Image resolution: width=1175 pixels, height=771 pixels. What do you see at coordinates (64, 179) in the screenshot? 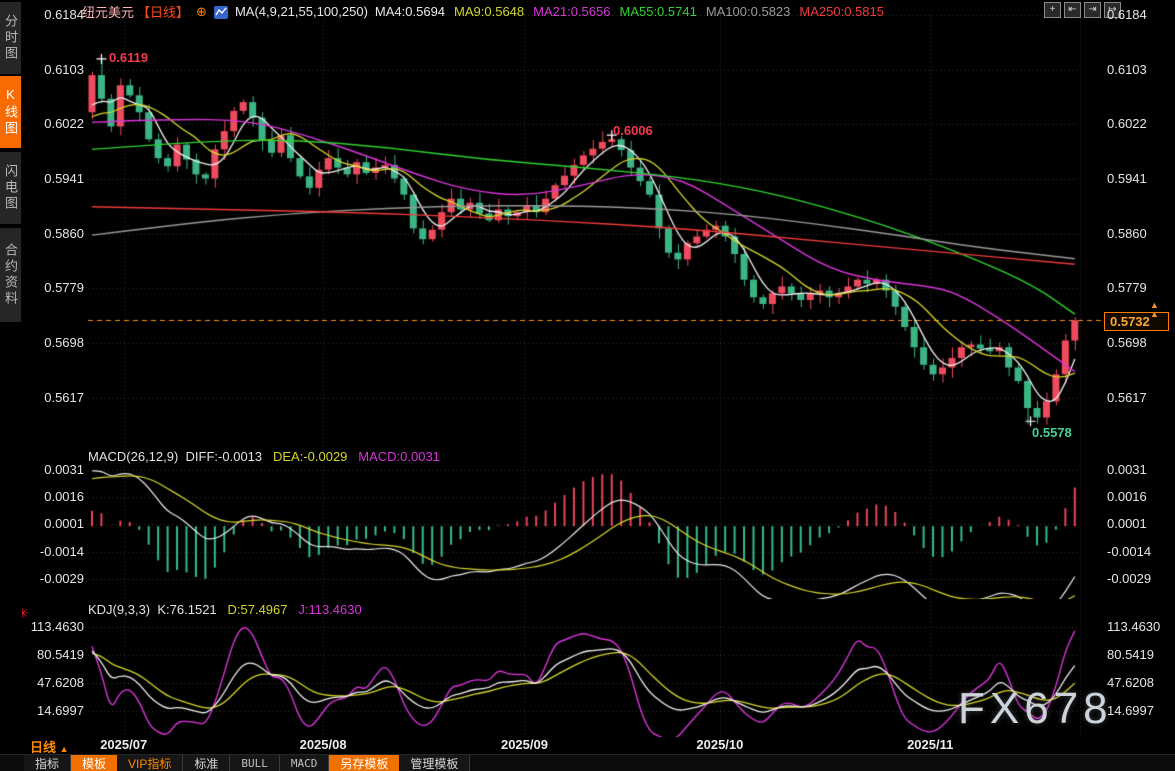
I see `main-axis-label-left: 0.5941` at bounding box center [64, 179].